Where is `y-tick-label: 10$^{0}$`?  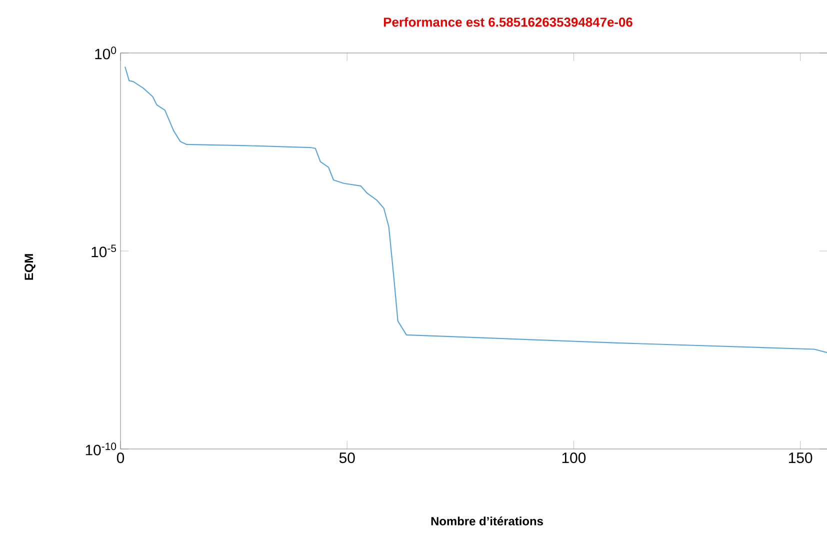 y-tick-label: 10$^{0}$ is located at coordinates (105, 53).